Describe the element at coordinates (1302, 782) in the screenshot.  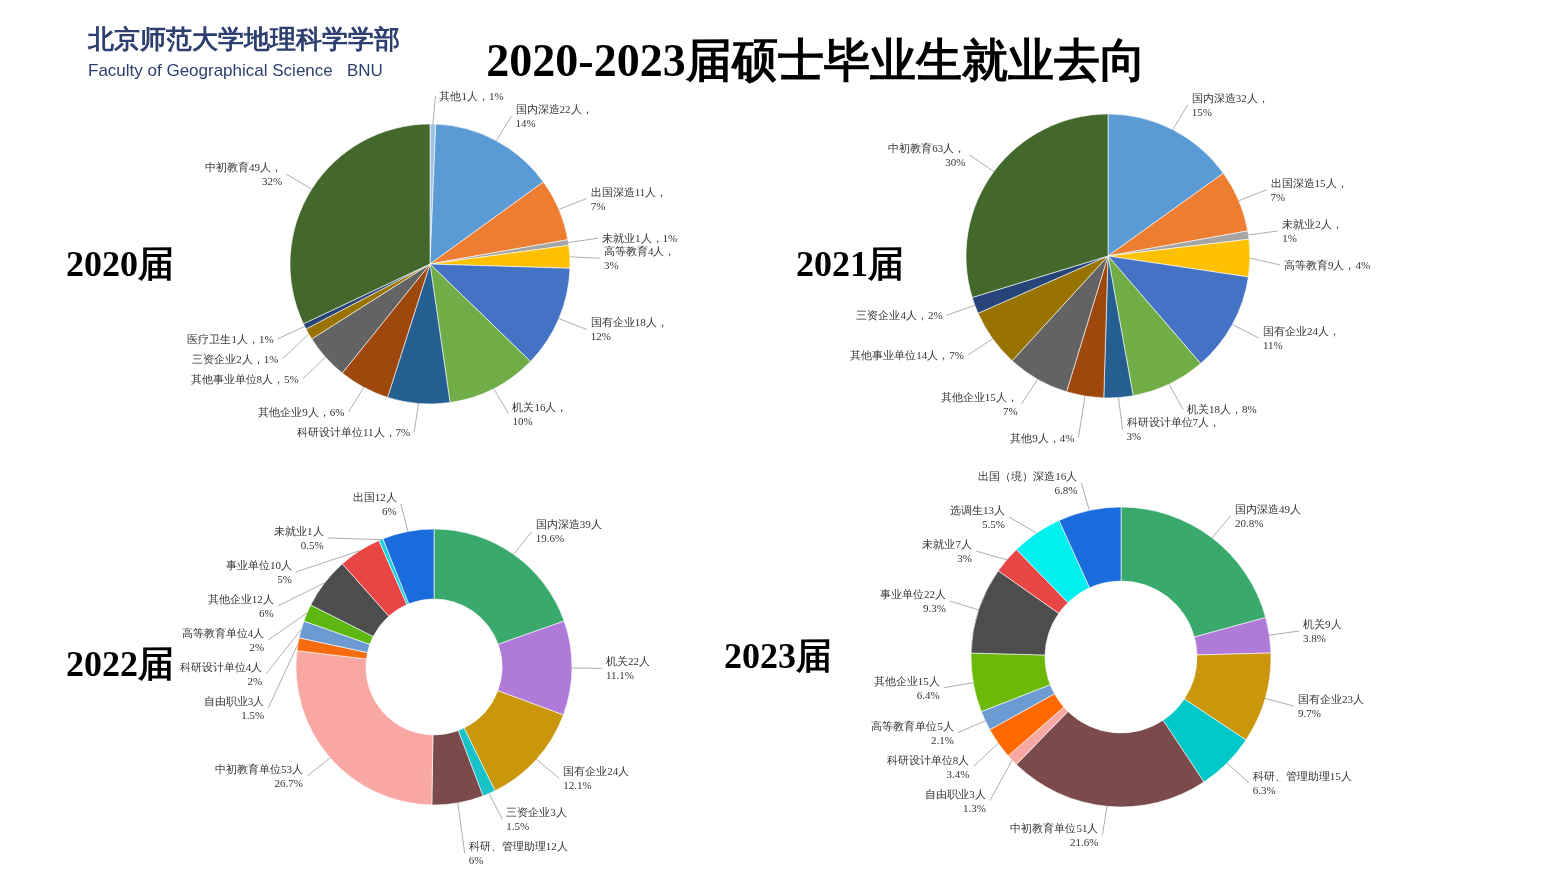
I see `slice-label: 科研、管理助理15人 6.3%` at that location.